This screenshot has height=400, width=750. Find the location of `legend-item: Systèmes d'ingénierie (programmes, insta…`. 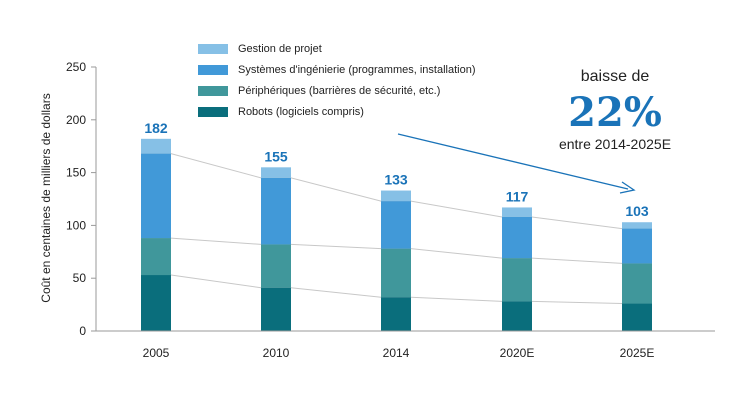

legend-item: Systèmes d'ingénierie (programmes, insta… is located at coordinates (336, 69).